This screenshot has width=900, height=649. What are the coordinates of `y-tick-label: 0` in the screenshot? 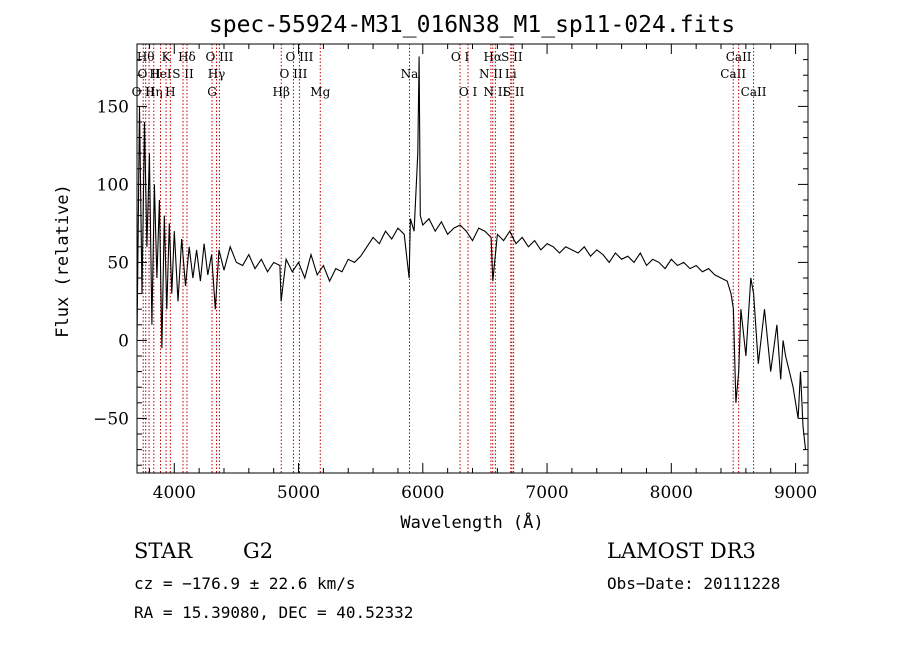 It's located at (123, 341).